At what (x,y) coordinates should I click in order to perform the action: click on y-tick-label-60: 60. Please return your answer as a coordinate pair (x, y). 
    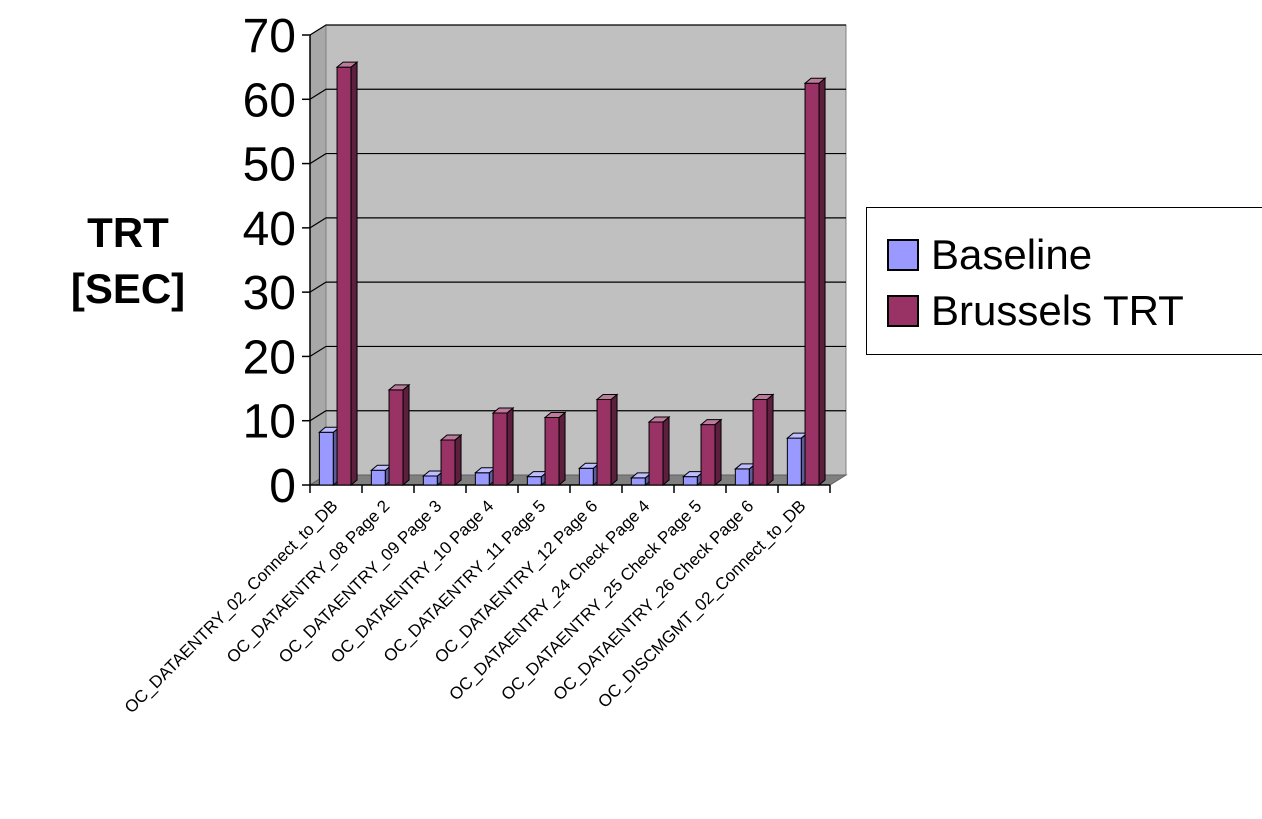
    Looking at the image, I should click on (269, 100).